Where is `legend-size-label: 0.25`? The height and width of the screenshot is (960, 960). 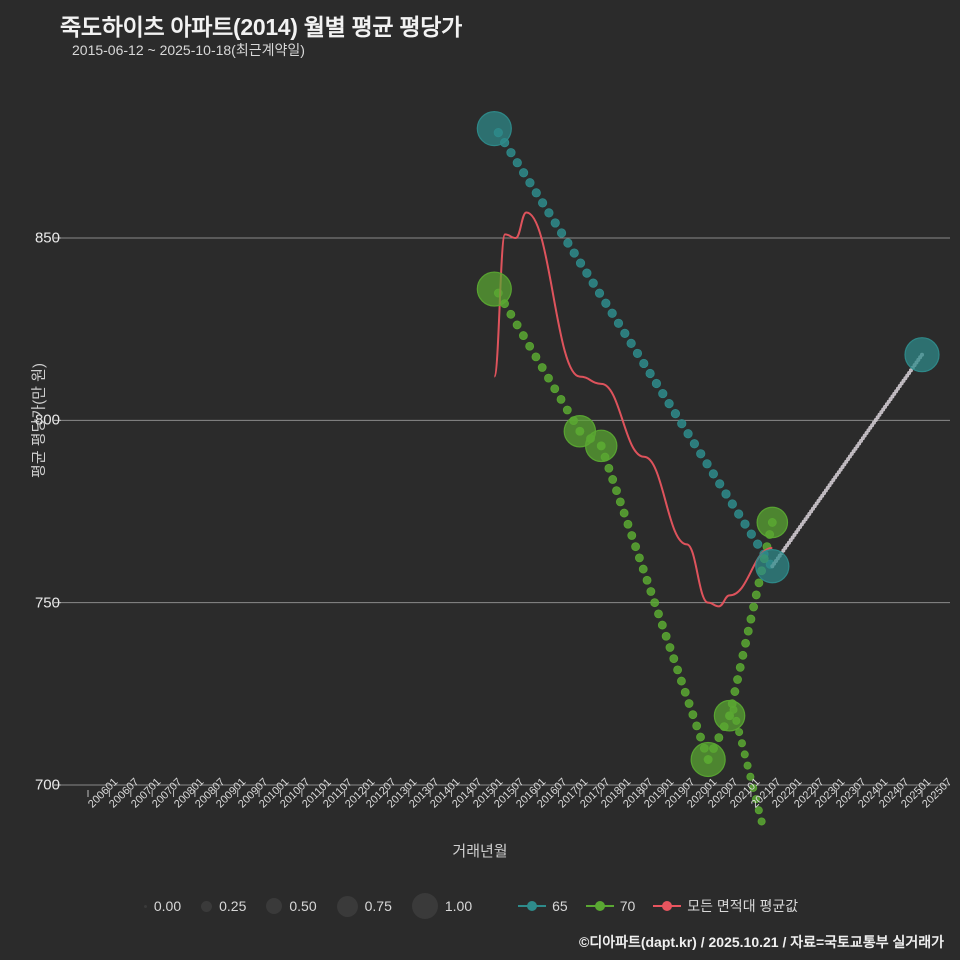
legend-size-label: 0.25 is located at coordinates (233, 906).